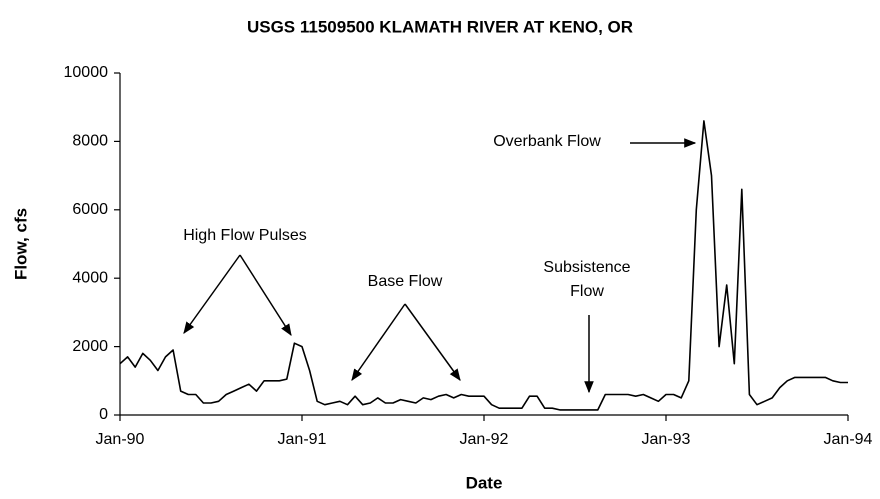  I want to click on annotation: High Flow Pulses, so click(245, 235).